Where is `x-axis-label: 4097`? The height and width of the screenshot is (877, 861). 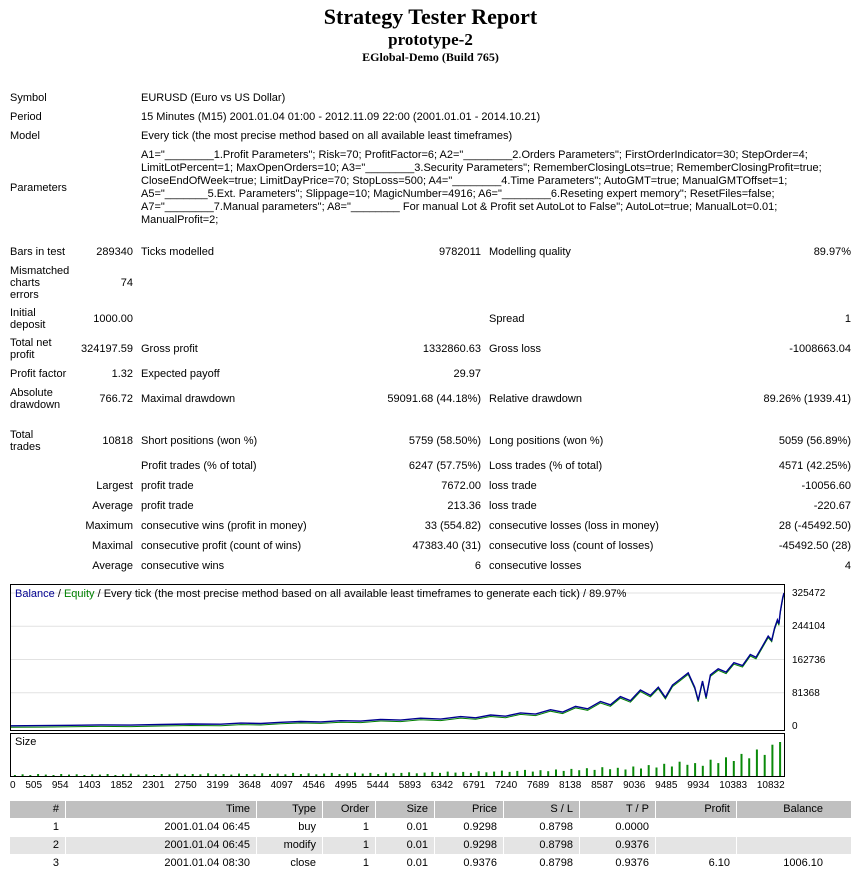 x-axis-label: 4097 is located at coordinates (281, 785).